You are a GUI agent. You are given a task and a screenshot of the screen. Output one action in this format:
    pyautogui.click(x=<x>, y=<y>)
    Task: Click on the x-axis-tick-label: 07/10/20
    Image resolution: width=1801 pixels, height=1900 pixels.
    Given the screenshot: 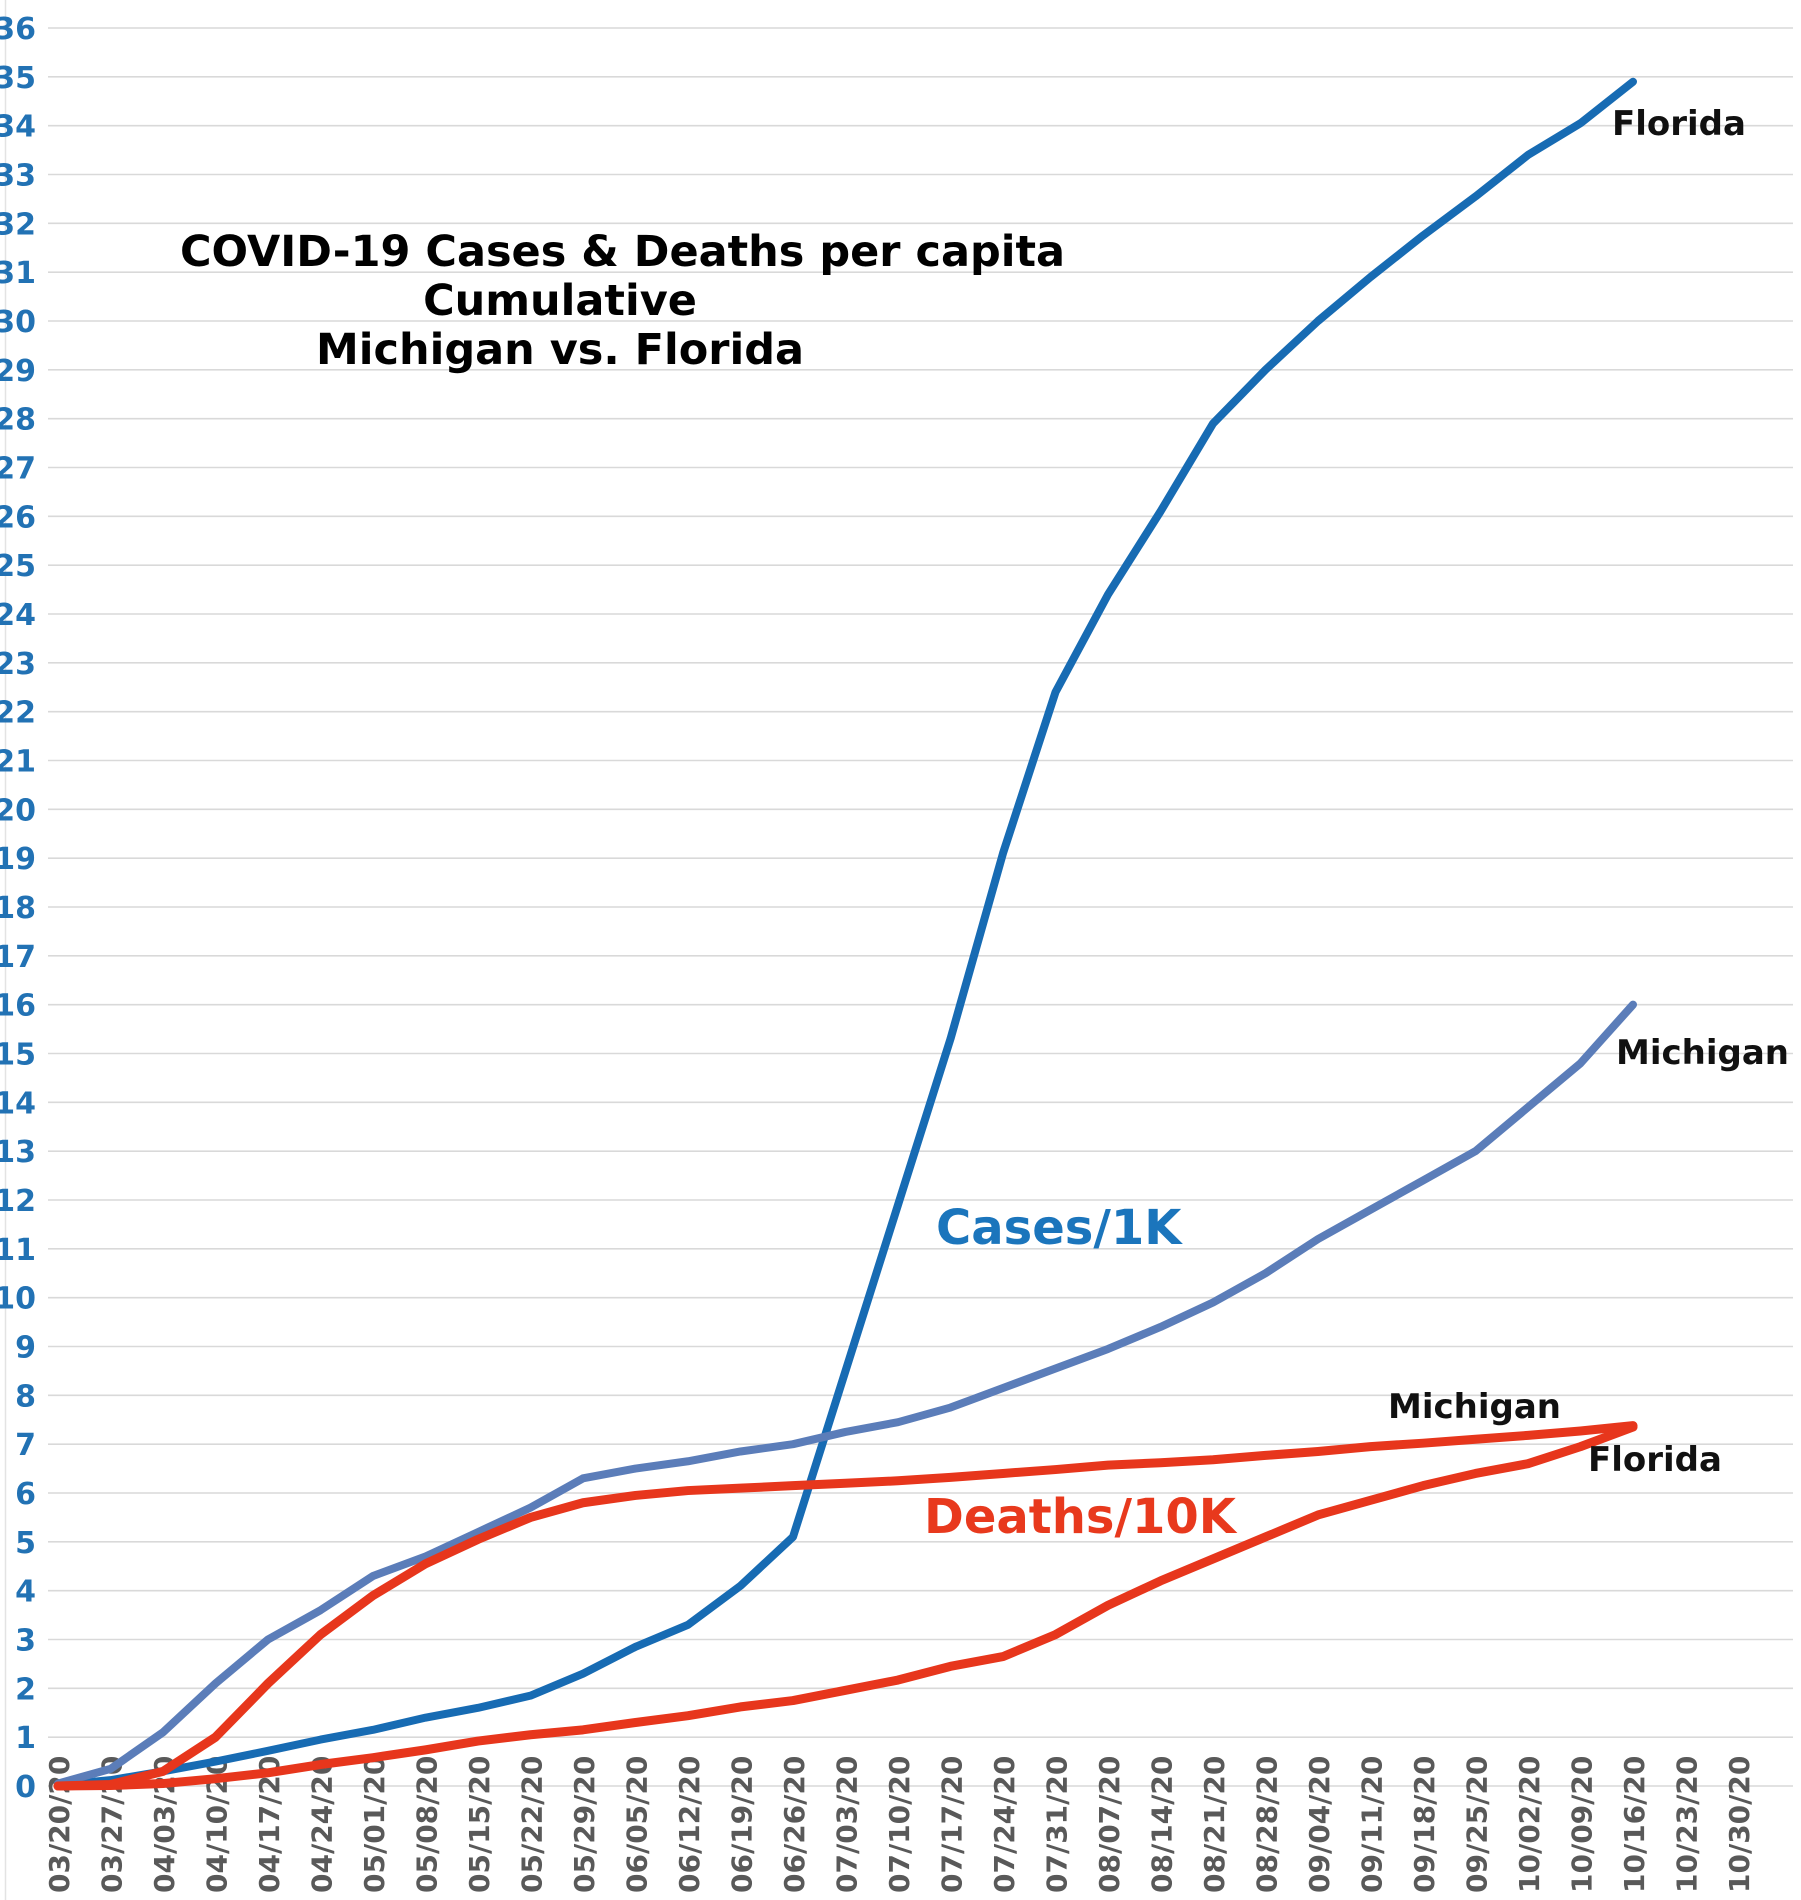 What is the action you would take?
    pyautogui.click(x=899, y=1824)
    